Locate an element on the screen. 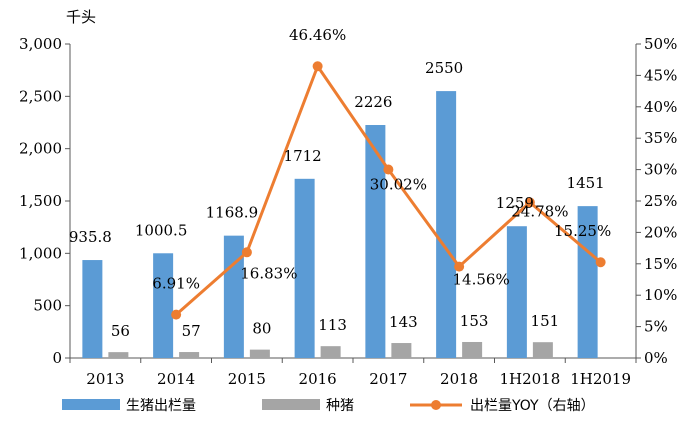 The width and height of the screenshot is (700, 425). yoy-point-label: 15.25% is located at coordinates (582, 231).